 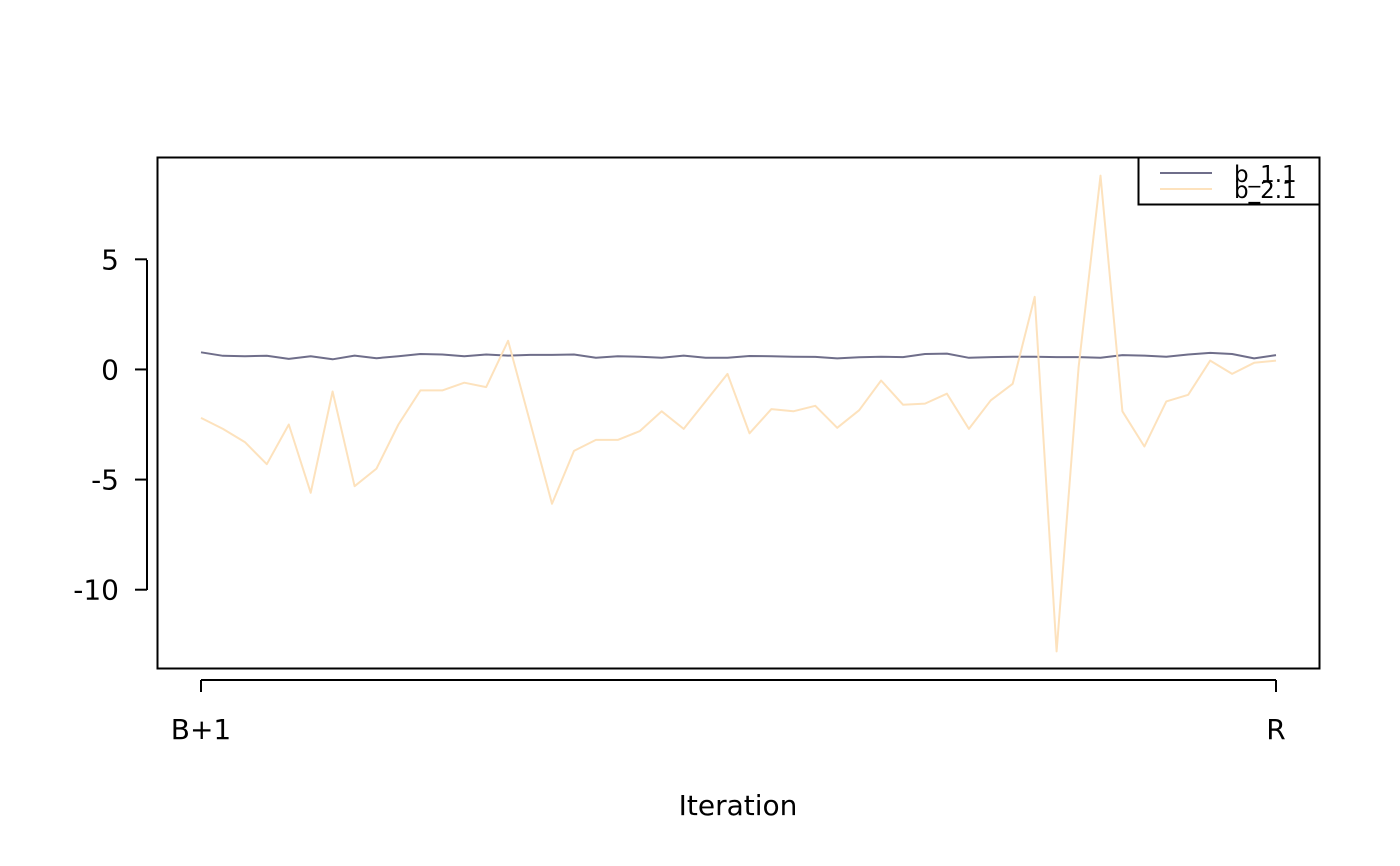 I want to click on legend-label-b-2-1: b_2.1, so click(x=1265, y=191).